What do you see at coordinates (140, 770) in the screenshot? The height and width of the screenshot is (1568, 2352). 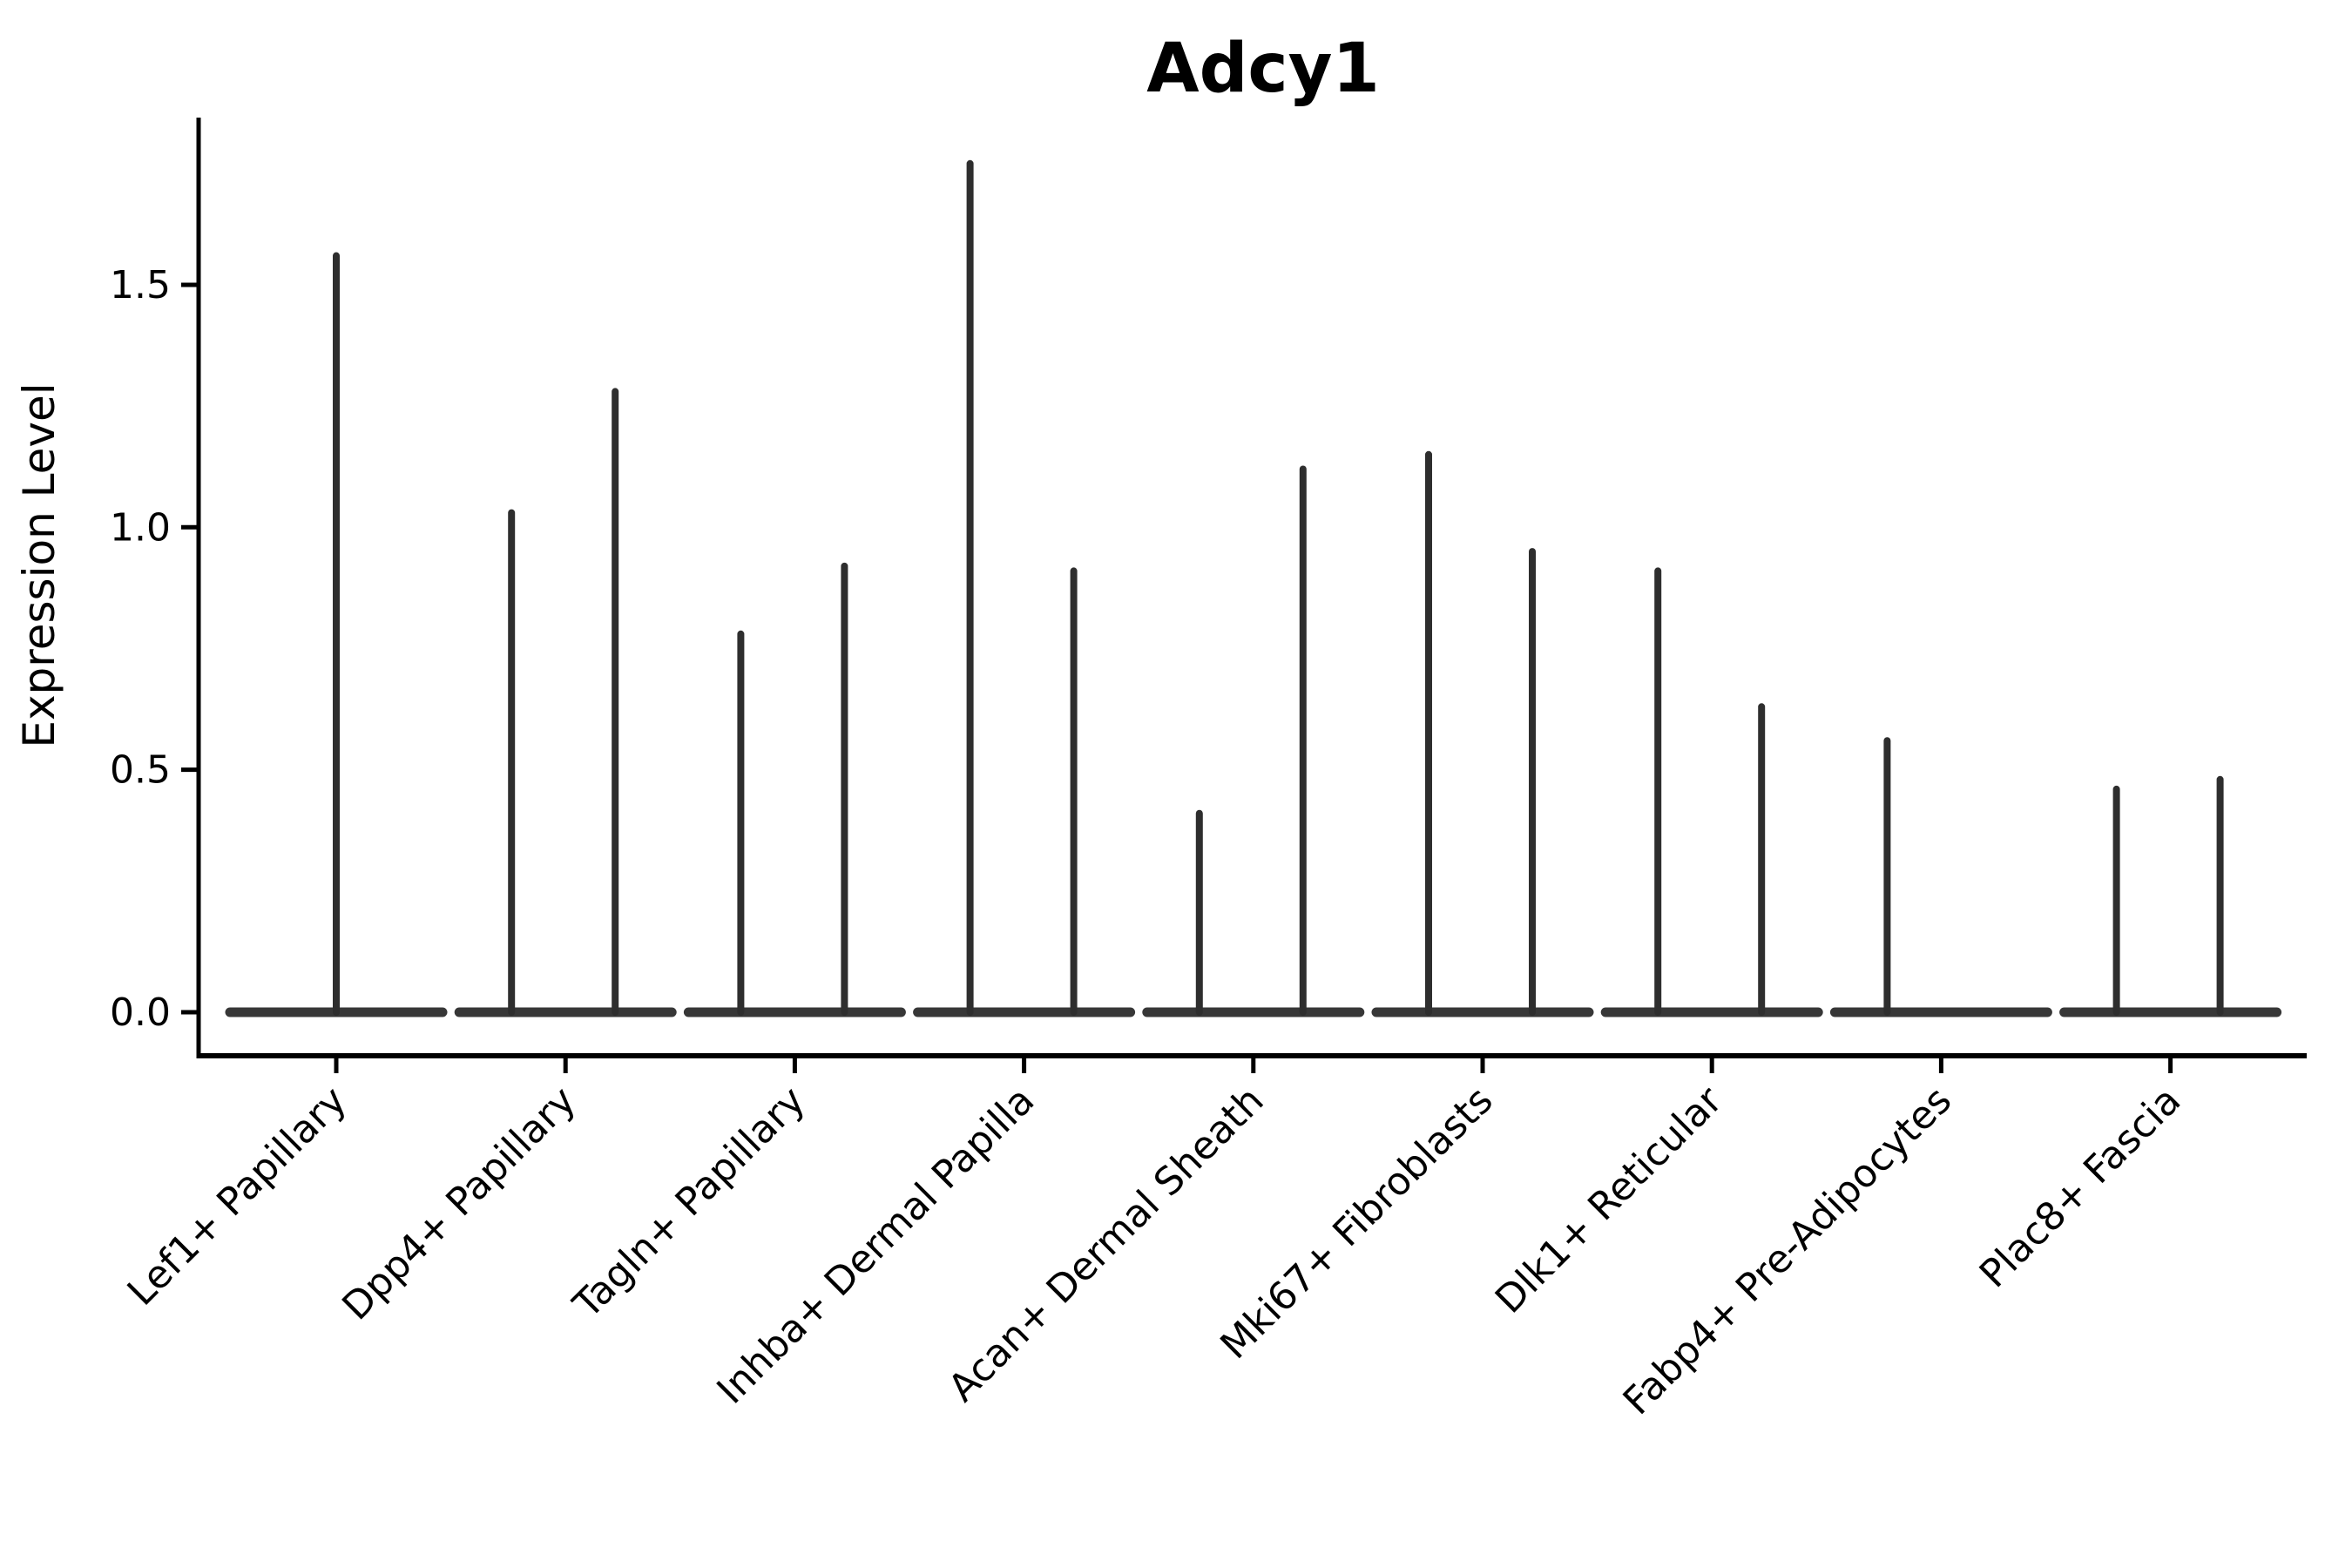 I see `y-tick-label: 0.5` at bounding box center [140, 770].